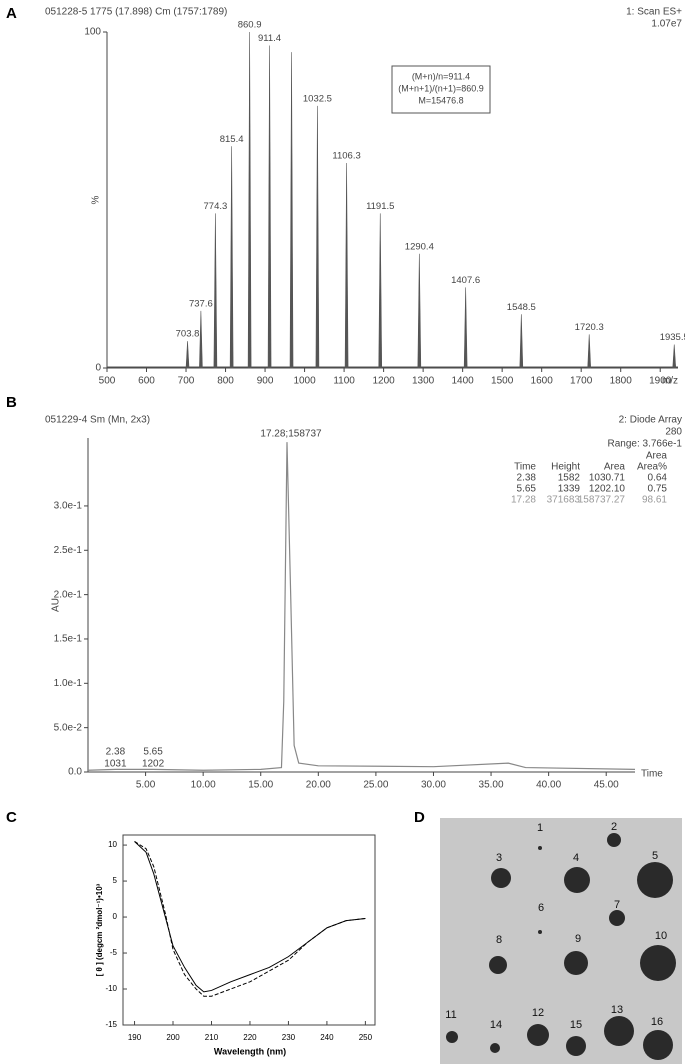 The image size is (685, 1064). I want to click on x-axis-label: m/z, so click(670, 381).